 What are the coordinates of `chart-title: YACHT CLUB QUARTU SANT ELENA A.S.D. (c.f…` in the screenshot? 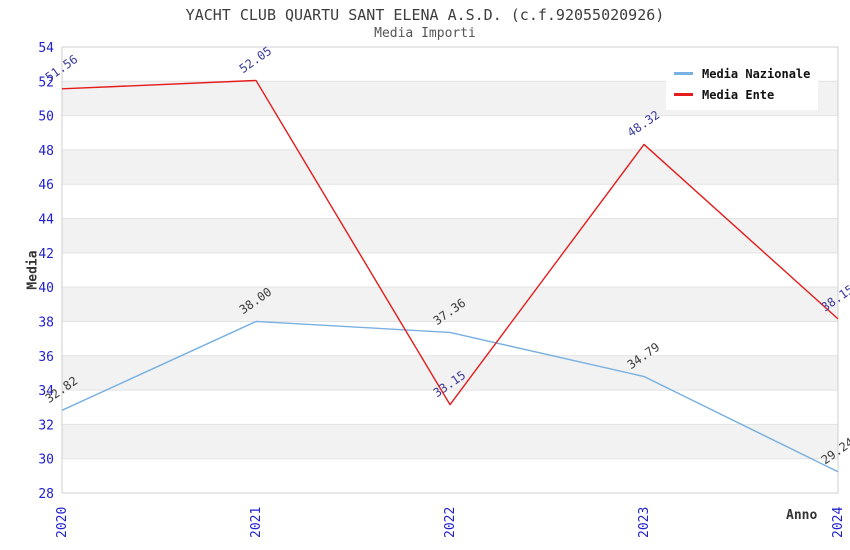 It's located at (425, 15).